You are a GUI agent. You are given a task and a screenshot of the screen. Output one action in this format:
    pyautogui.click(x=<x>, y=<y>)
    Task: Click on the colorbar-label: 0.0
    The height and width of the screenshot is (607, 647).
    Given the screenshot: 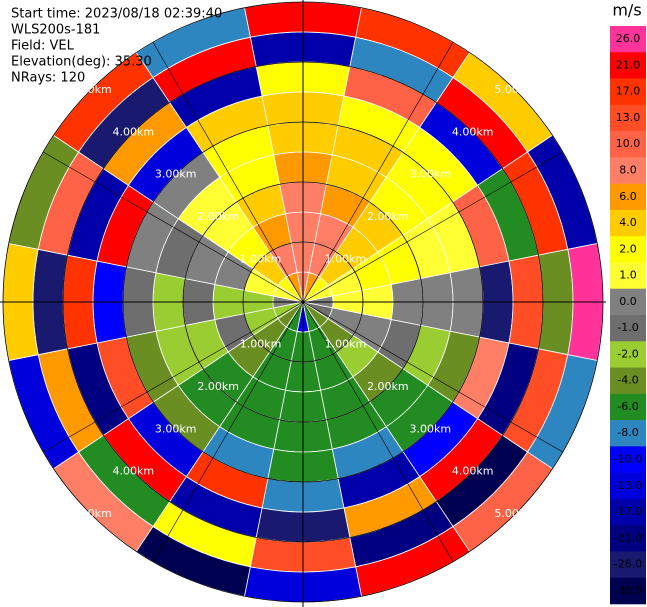 What is the action you would take?
    pyautogui.click(x=628, y=301)
    